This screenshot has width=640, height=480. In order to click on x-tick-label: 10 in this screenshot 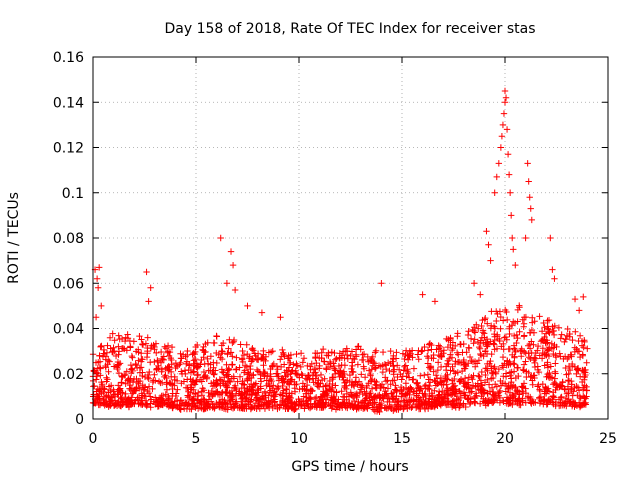, I will do `click(299, 439)`.